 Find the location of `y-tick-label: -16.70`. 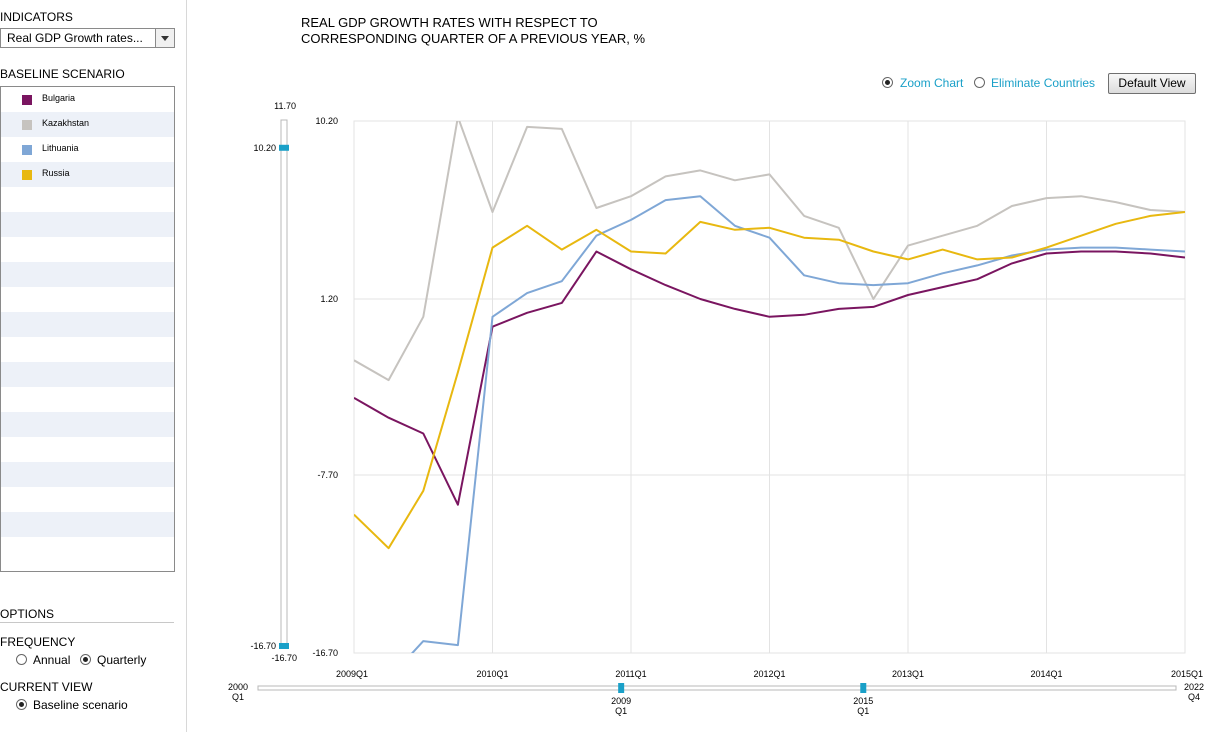

y-tick-label: -16.70 is located at coordinates (325, 653).